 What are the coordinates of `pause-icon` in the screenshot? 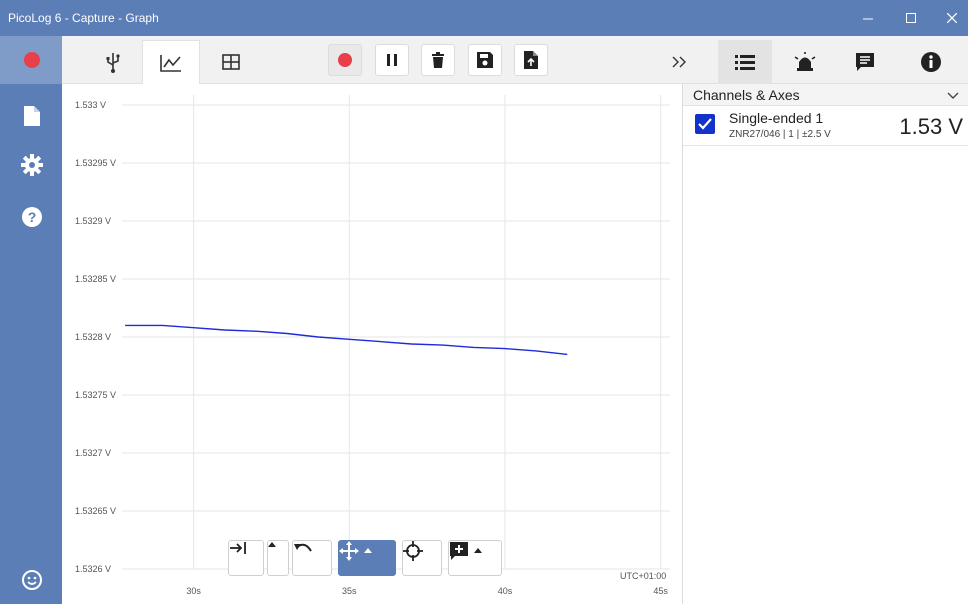 It's located at (392, 60).